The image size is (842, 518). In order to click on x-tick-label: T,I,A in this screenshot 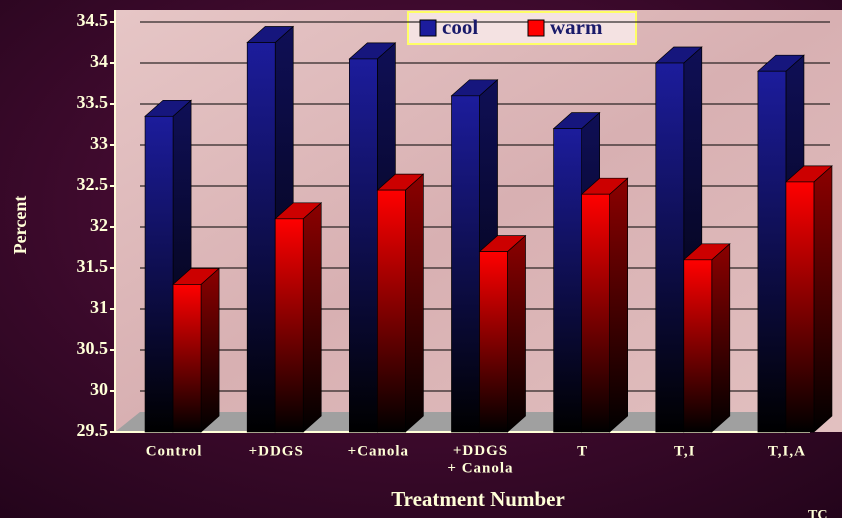, I will do `click(787, 451)`.